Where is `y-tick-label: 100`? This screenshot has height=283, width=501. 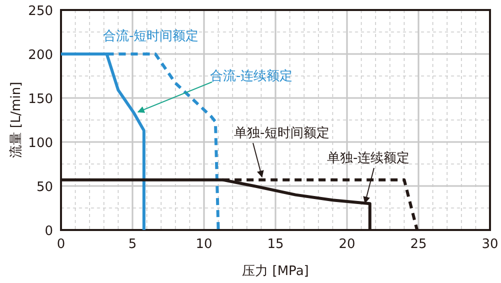 y-tick-label: 100 is located at coordinates (40, 143).